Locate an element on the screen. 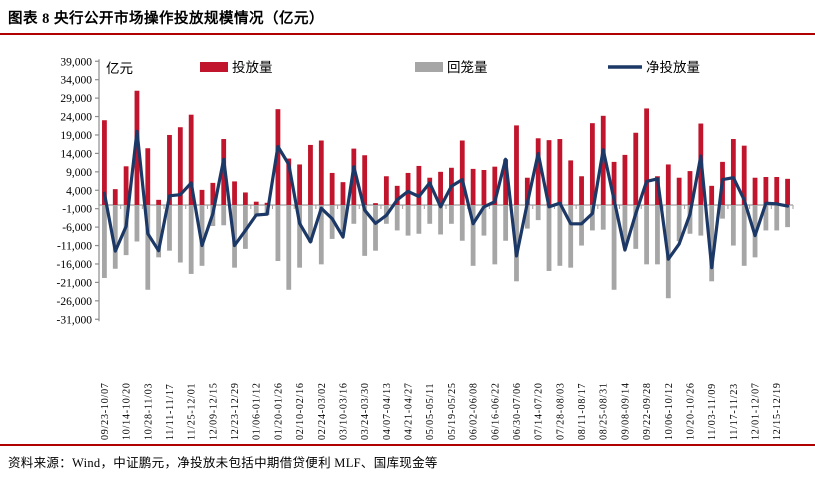 Image resolution: width=815 pixels, height=480 pixels. x-tick-label: 10/06-10/12 is located at coordinates (669, 411).